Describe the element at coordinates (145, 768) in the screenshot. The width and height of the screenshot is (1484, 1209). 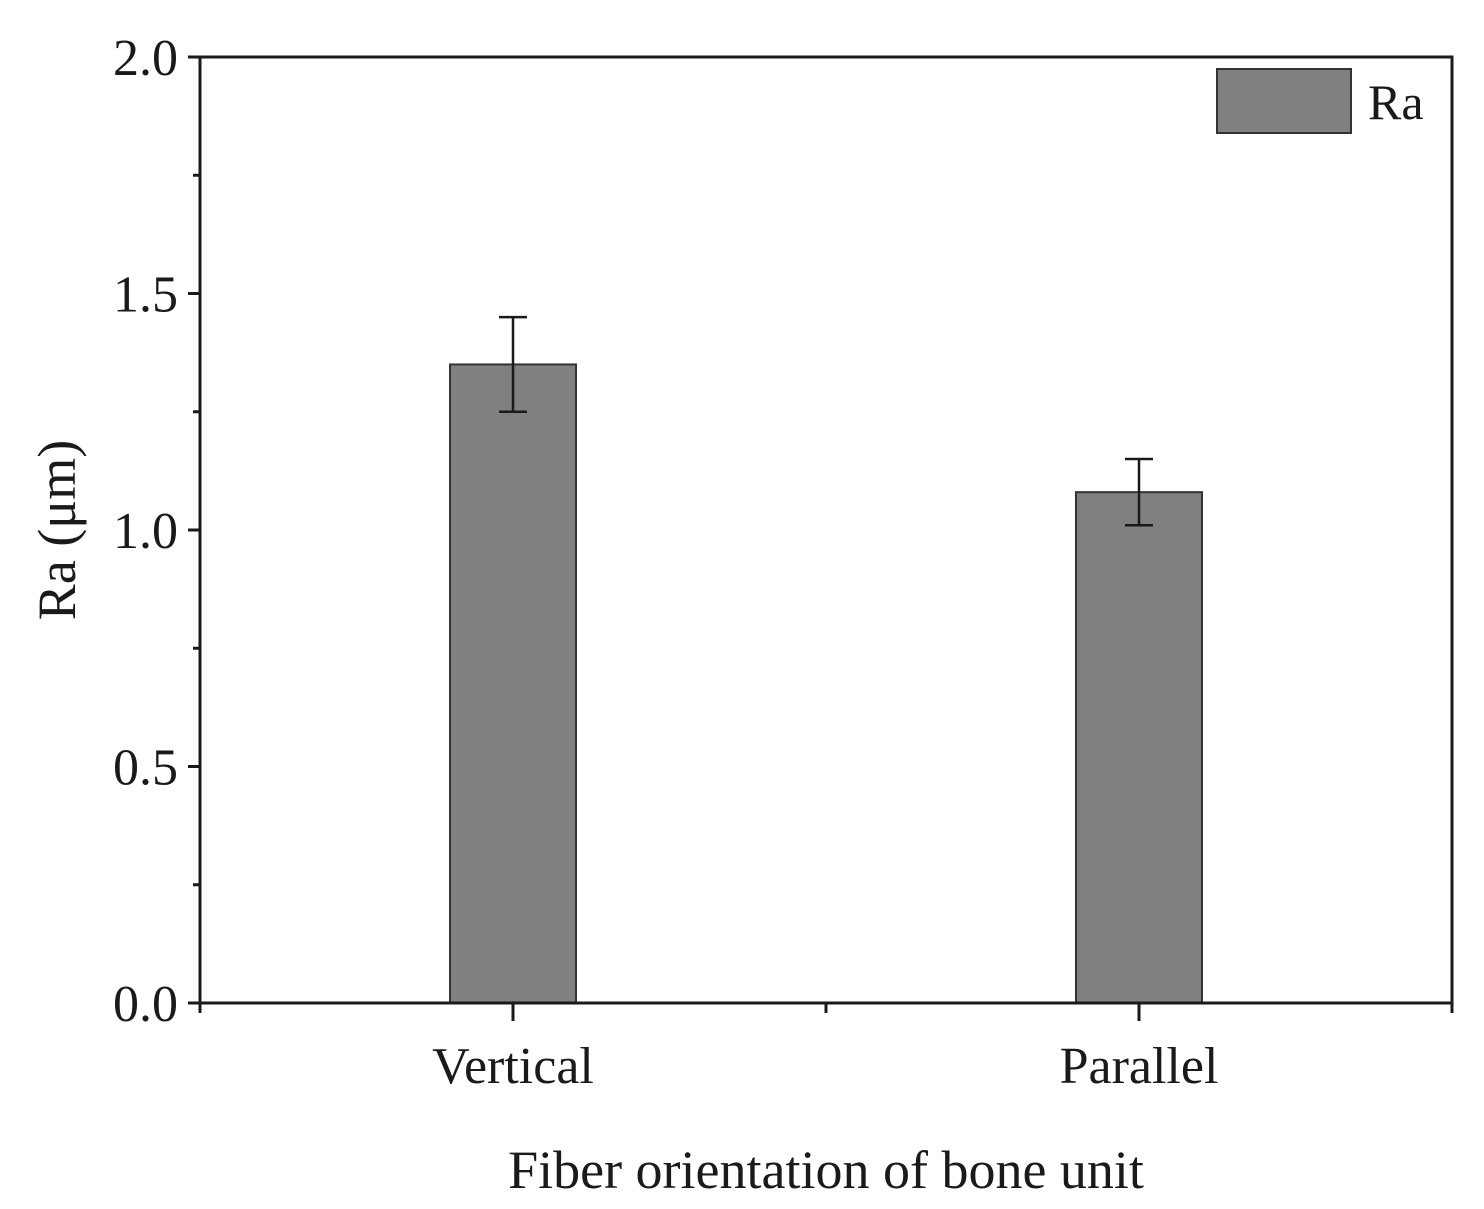
I see `y-tick-label: 0.5` at that location.